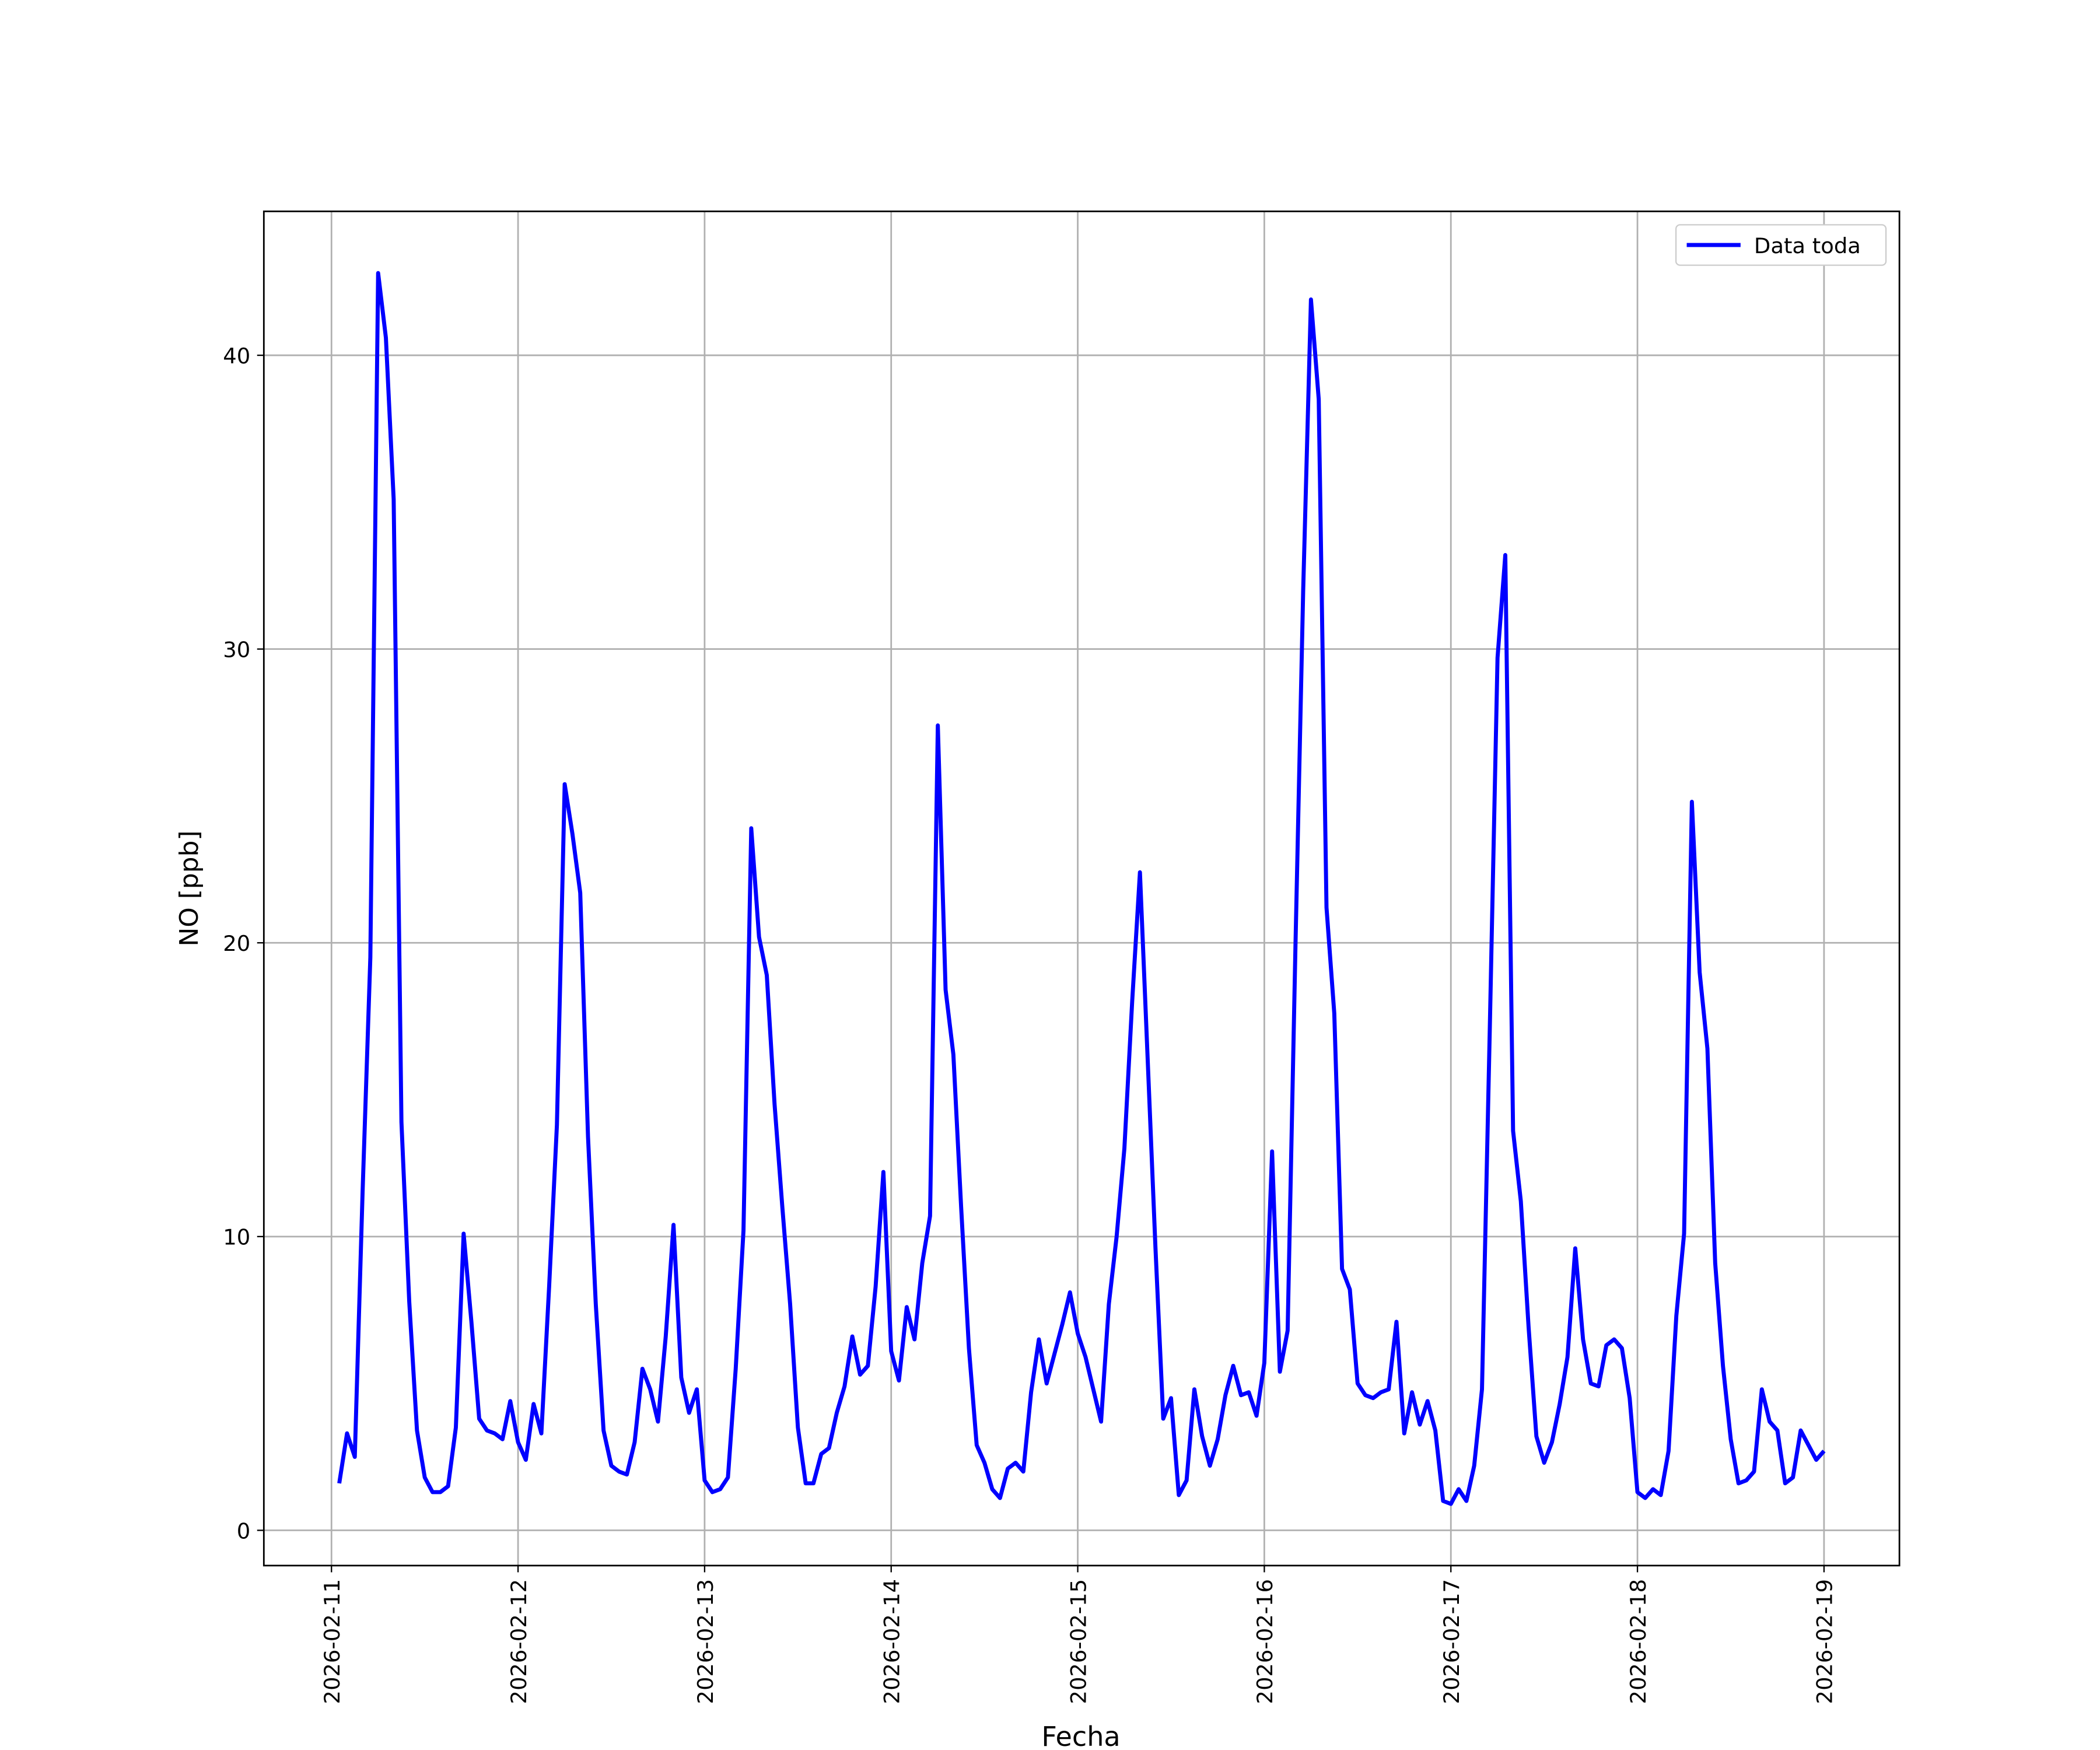  I want to click on y-tick-label: 40, so click(236, 356).